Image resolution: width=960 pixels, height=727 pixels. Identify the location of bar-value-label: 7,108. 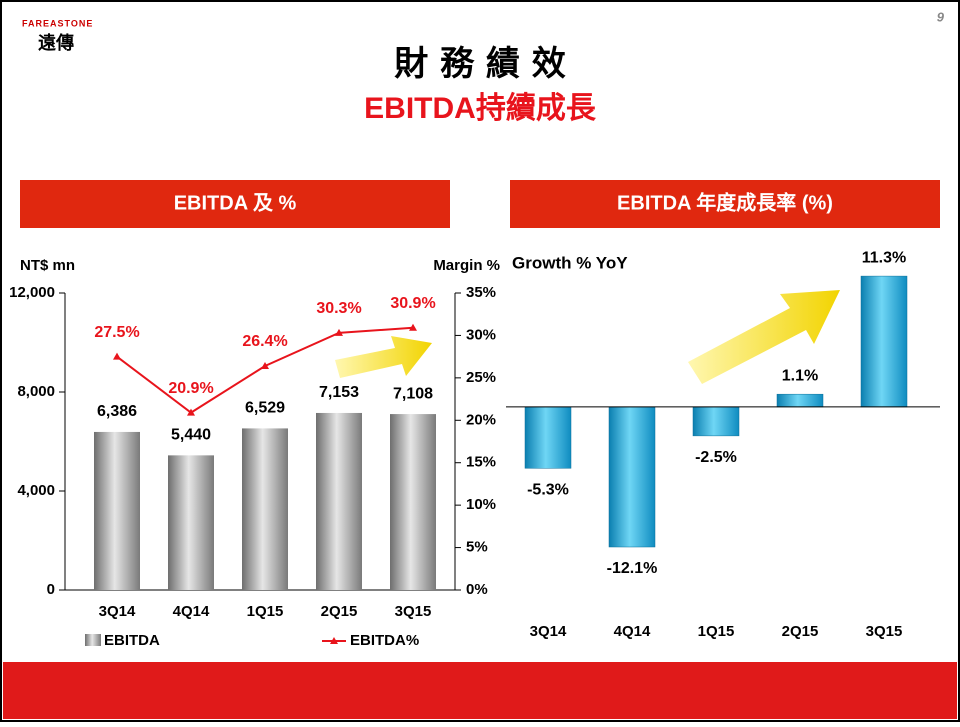
(413, 393).